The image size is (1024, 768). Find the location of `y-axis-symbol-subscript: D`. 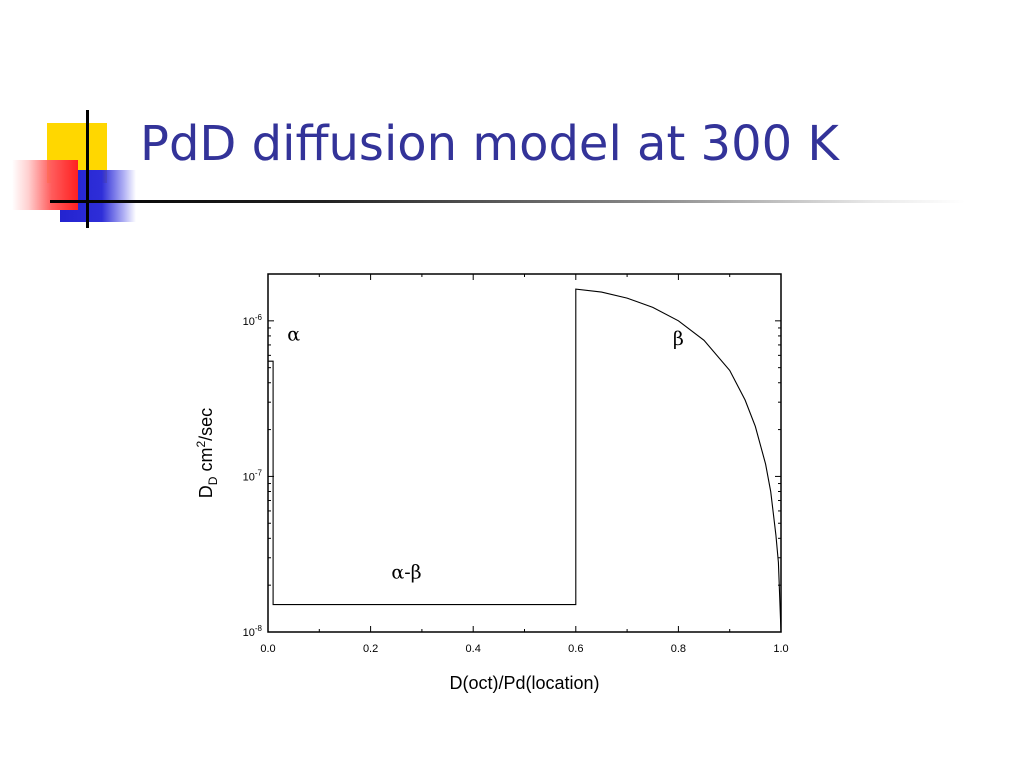

y-axis-symbol-subscript: D is located at coordinates (213, 480).